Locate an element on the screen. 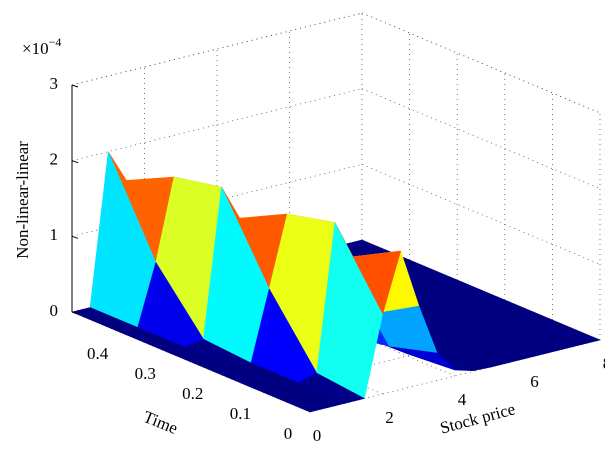 The height and width of the screenshot is (457, 605). z-tick-label: 2 is located at coordinates (54, 159).